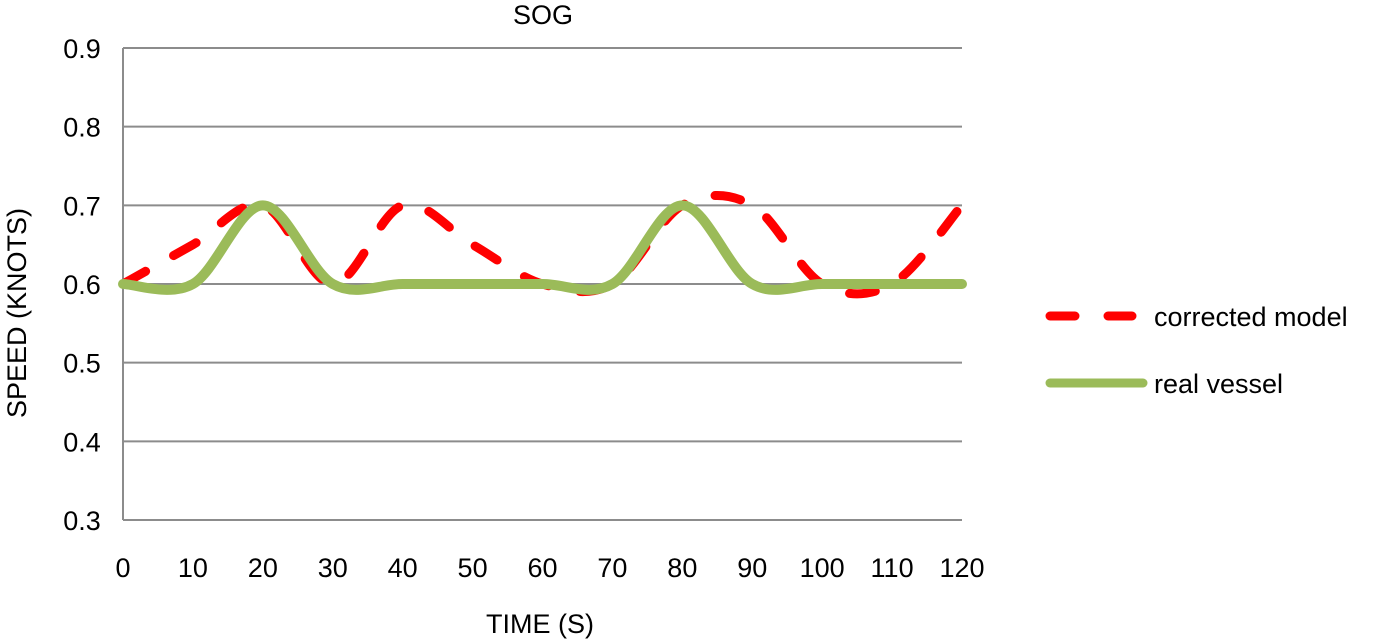 The image size is (1400, 640). I want to click on legend-item-real-vessel: real vessel, so click(1164, 384).